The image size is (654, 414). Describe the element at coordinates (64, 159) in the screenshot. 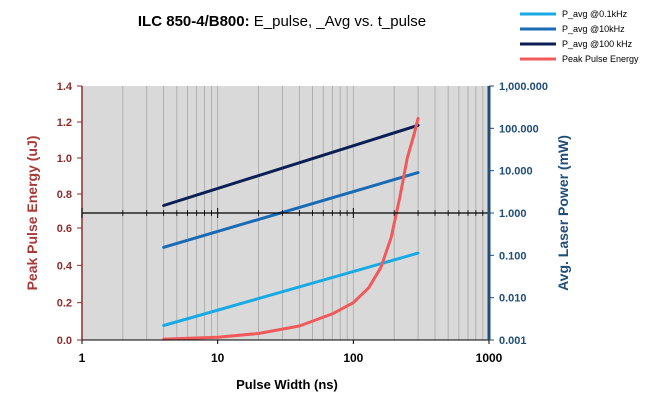

I see `left-tick-label: 1.0` at that location.